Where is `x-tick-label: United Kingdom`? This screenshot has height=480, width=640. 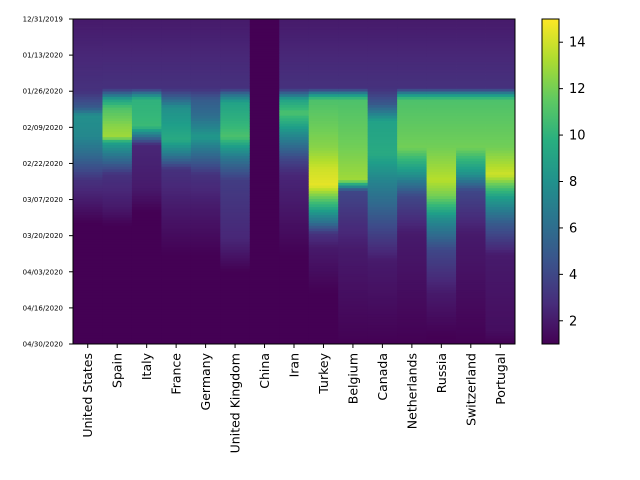 x-tick-label: United Kingdom is located at coordinates (235, 403).